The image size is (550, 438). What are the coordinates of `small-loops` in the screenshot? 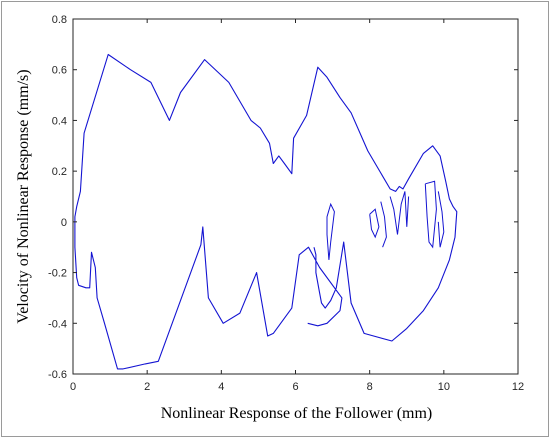 It's located at (385, 220).